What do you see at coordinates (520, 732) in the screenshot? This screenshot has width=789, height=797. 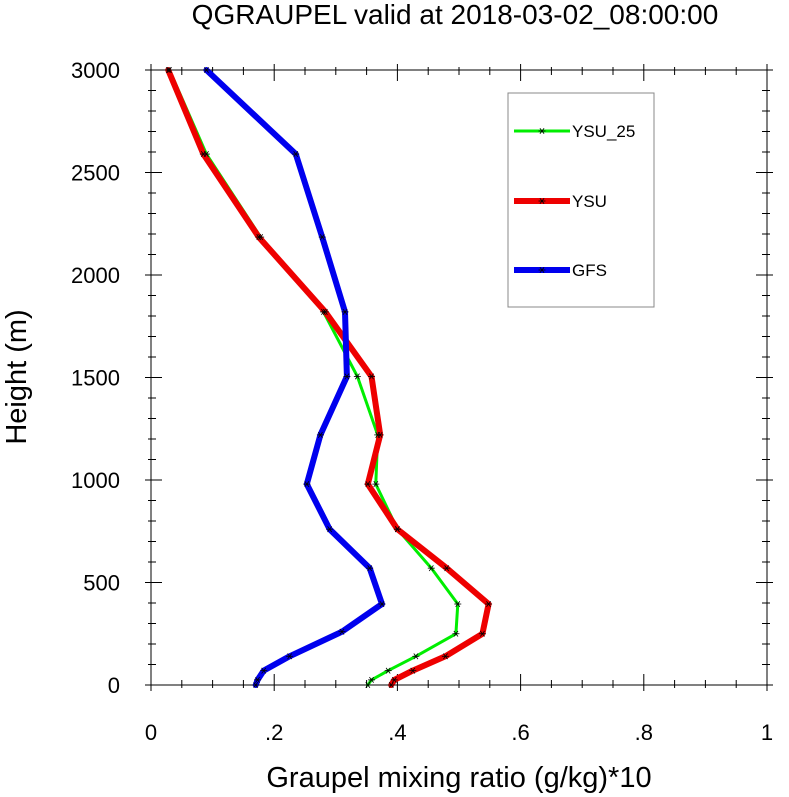 I see `x-tick-label: .6` at bounding box center [520, 732].